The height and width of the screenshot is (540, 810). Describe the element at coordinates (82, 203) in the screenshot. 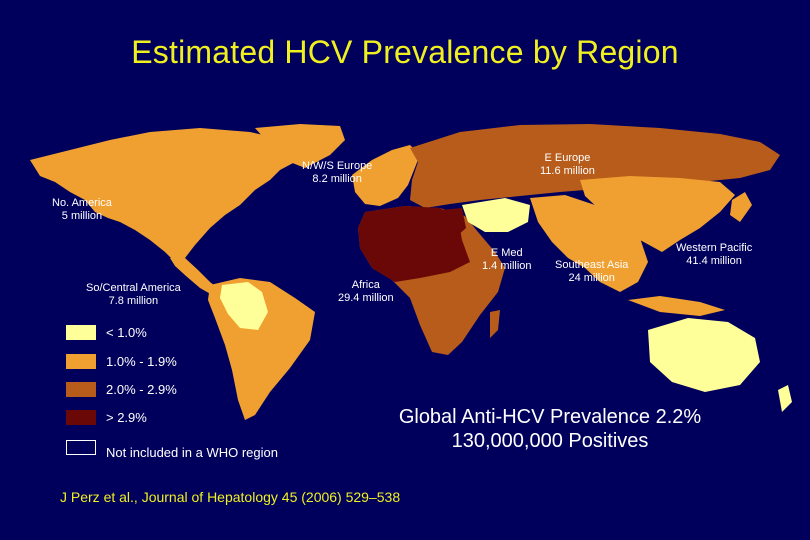

I see `region-name: No. America` at that location.